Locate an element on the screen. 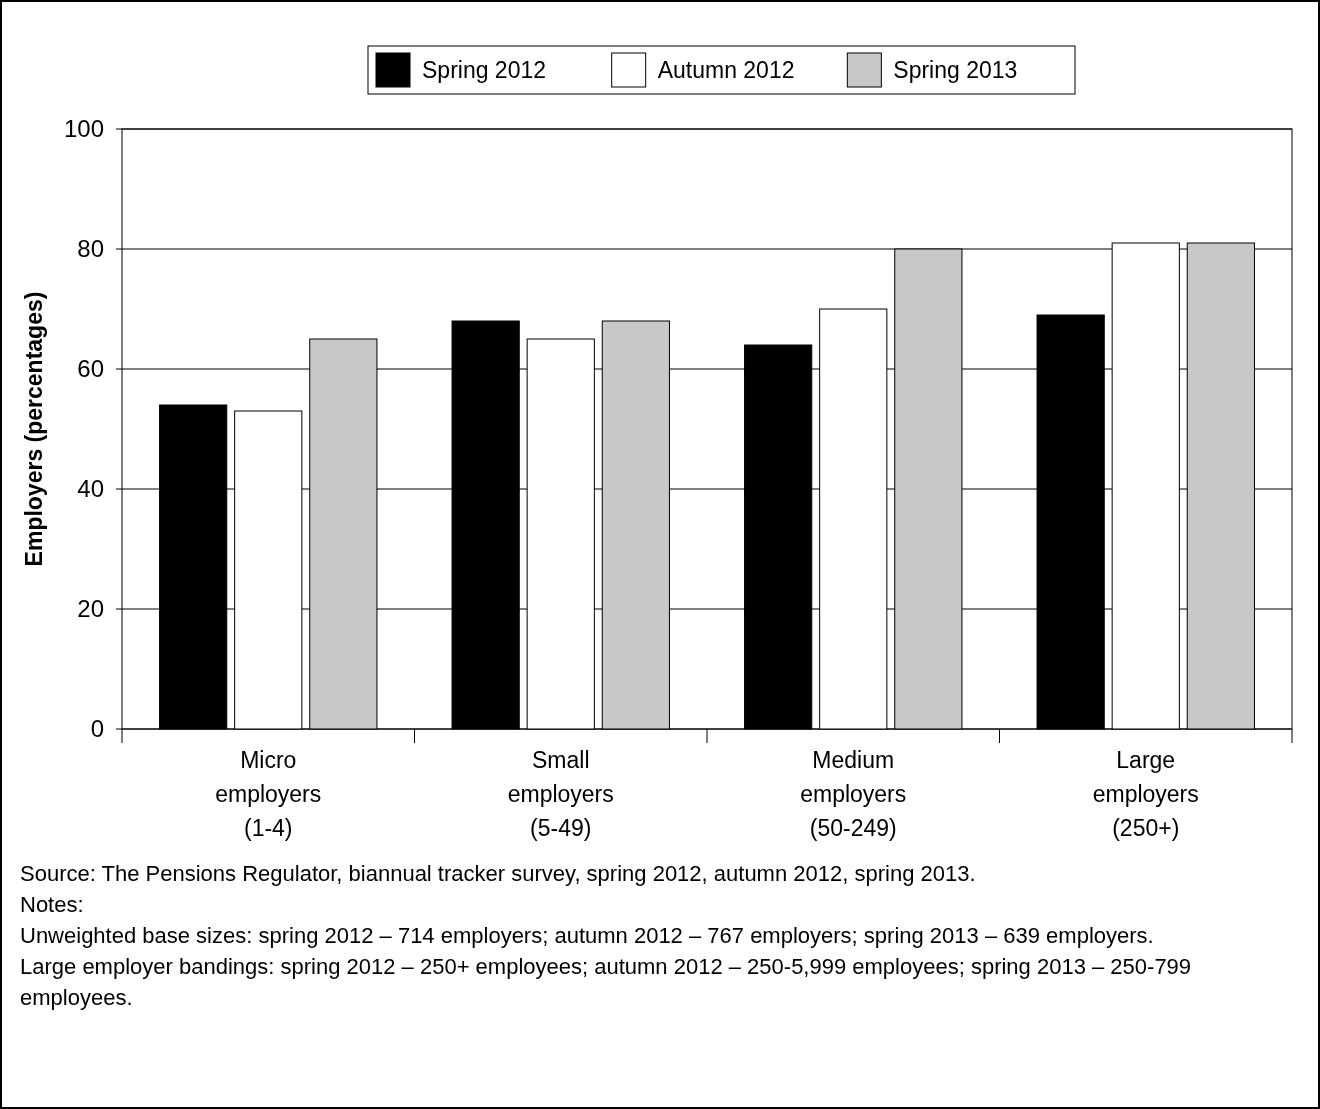 This screenshot has height=1109, width=1320. y-tick-label: 40 is located at coordinates (90, 488).